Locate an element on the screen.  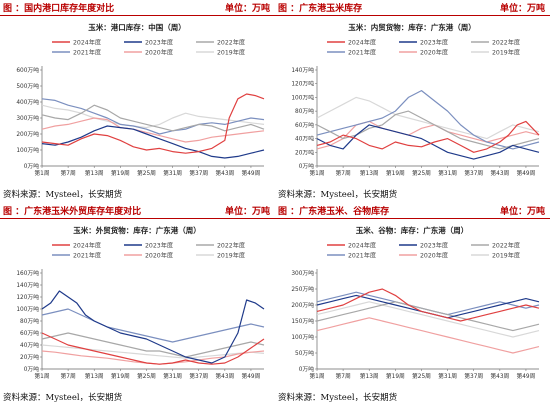
y-tick-label: 140万吨 is located at coordinates (27, 285).